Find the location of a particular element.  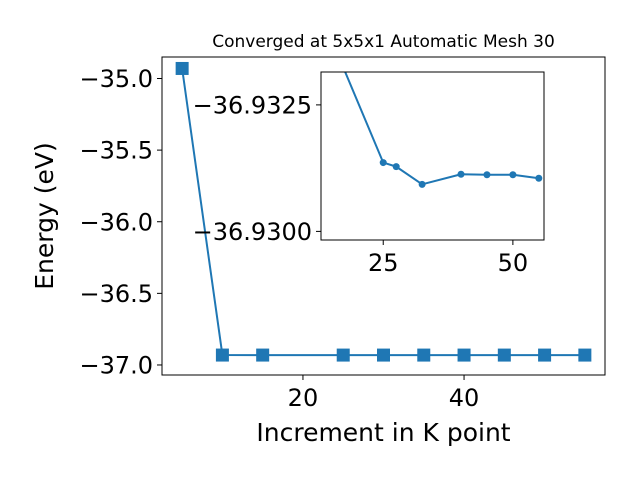

main-x-axis-label: Increment in K point is located at coordinates (383, 432).